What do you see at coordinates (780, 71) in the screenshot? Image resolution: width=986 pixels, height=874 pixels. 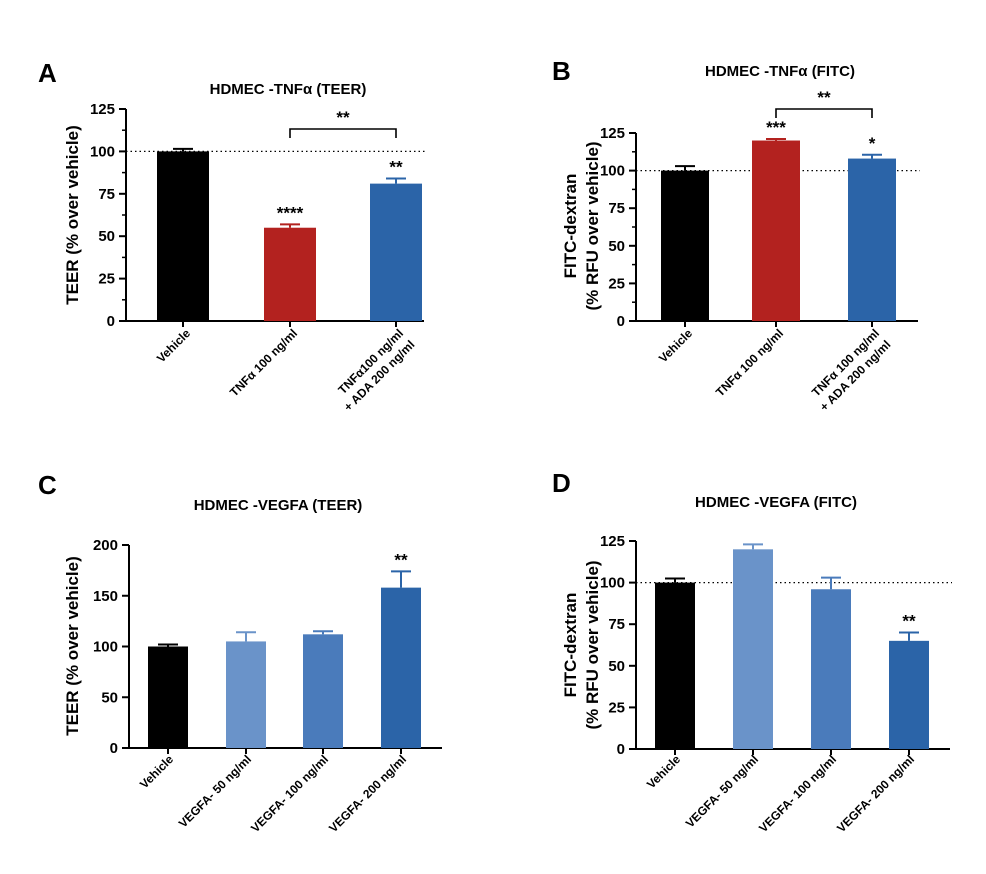 I see `chart-title: HDMEC -TNFα (FITC)` at bounding box center [780, 71].